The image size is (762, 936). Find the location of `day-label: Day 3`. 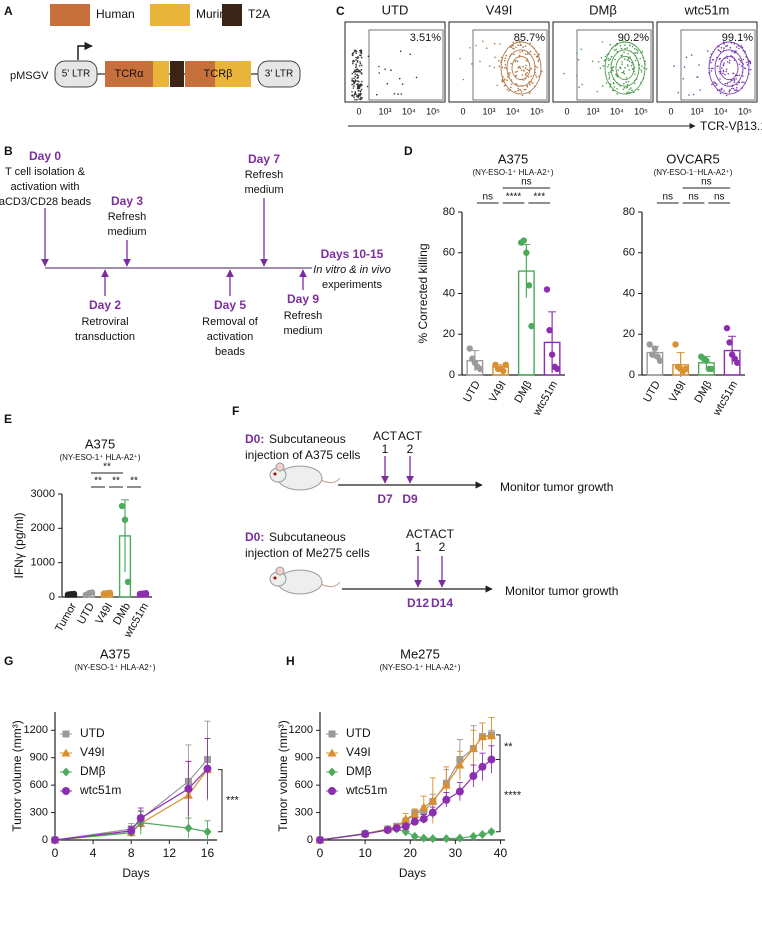

day-label: Day 3 is located at coordinates (127, 201).